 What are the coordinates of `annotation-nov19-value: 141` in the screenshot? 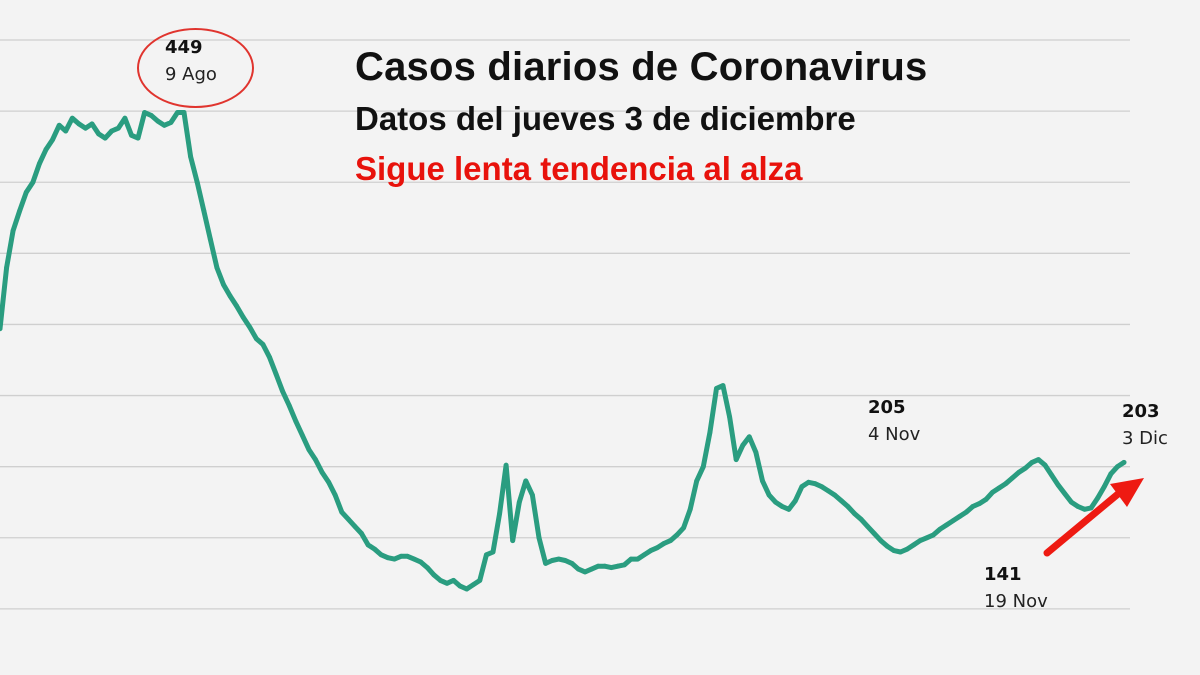 It's located at (1003, 574).